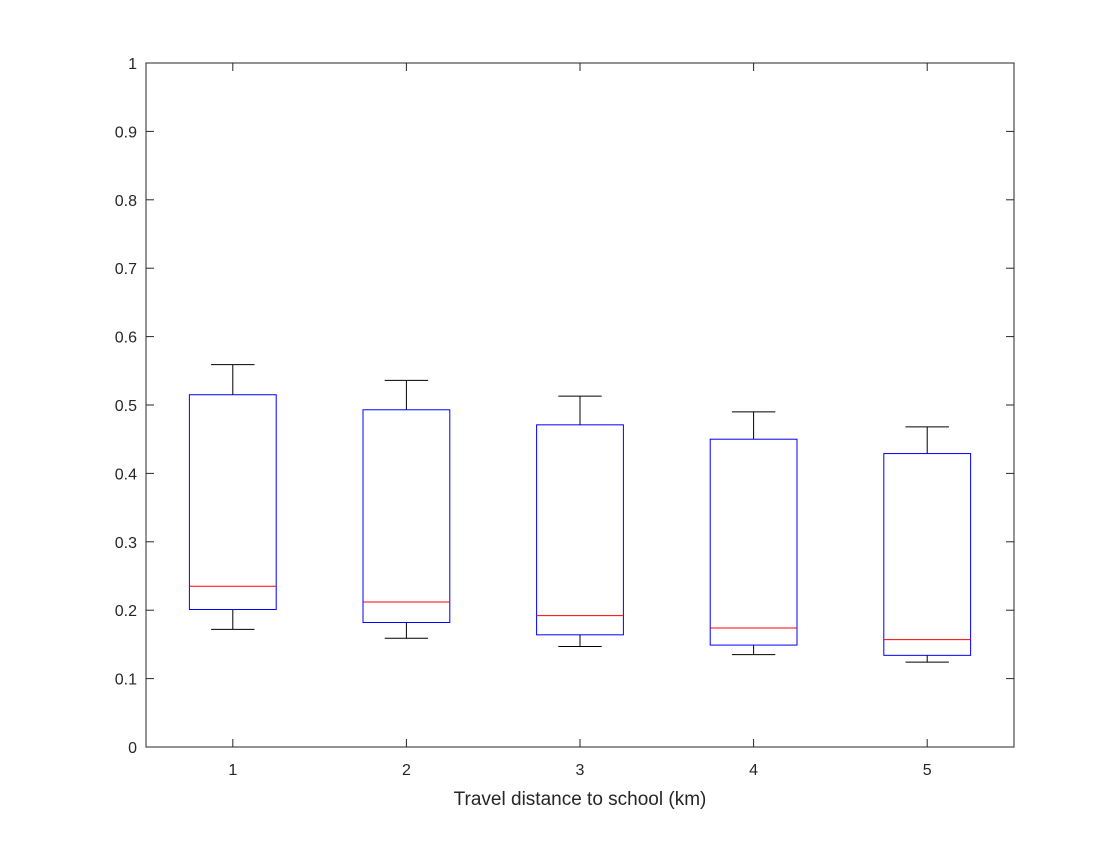 This screenshot has height=845, width=1120. What do you see at coordinates (580, 770) in the screenshot?
I see `x-tick-label: 3` at bounding box center [580, 770].